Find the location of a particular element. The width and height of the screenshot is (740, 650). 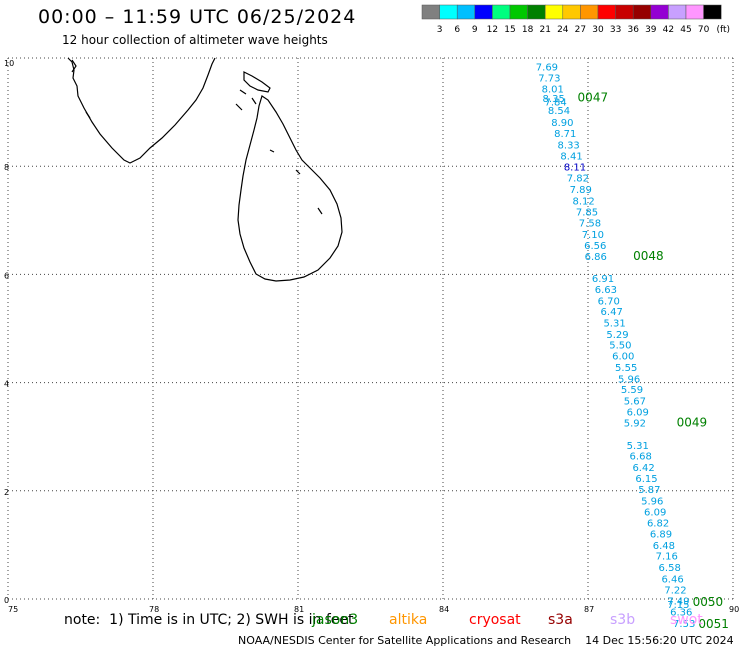

color-scale-label: 45 is located at coordinates (685, 30).